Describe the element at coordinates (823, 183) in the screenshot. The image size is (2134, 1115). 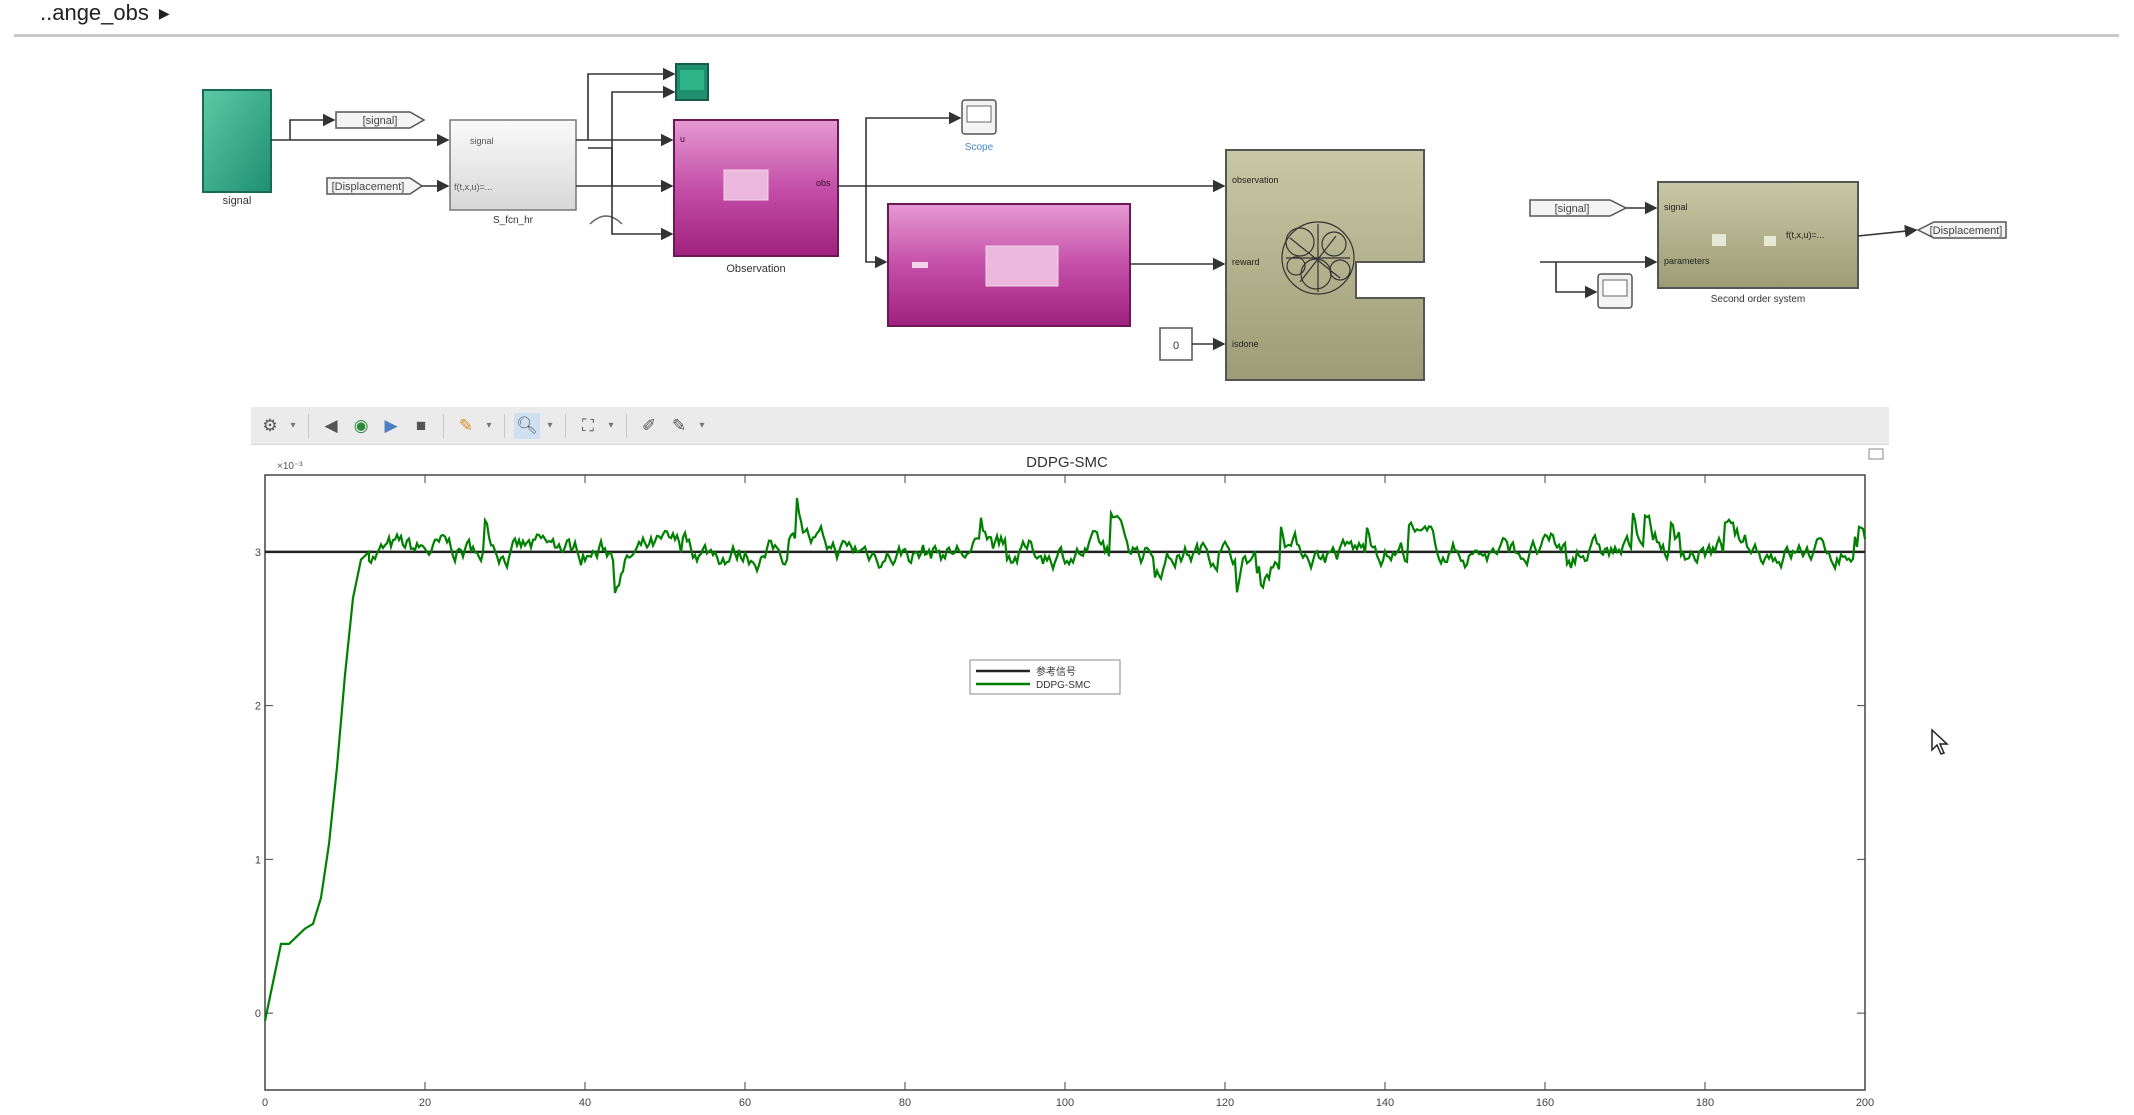
I see `obs-port-out: obs` at that location.